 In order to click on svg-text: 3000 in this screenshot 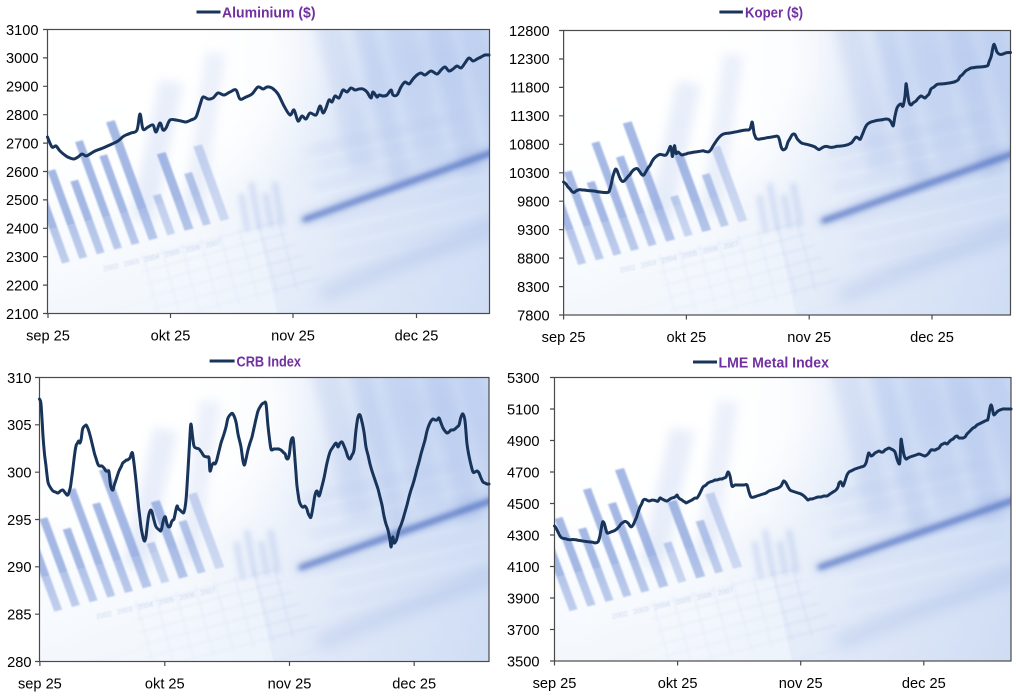, I will do `click(22, 59)`.